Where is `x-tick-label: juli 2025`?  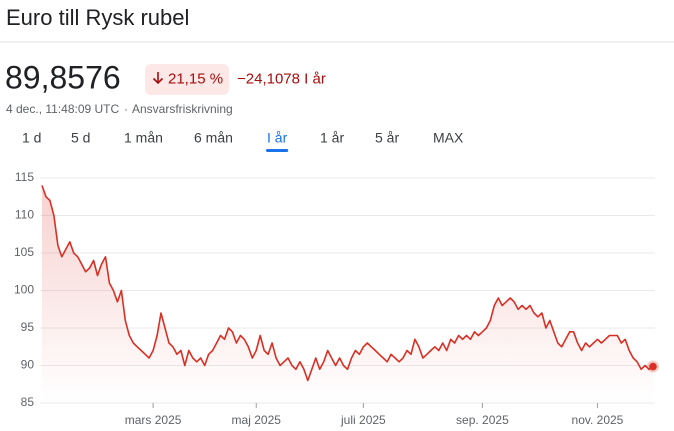 x-tick-label: juli 2025 is located at coordinates (363, 420).